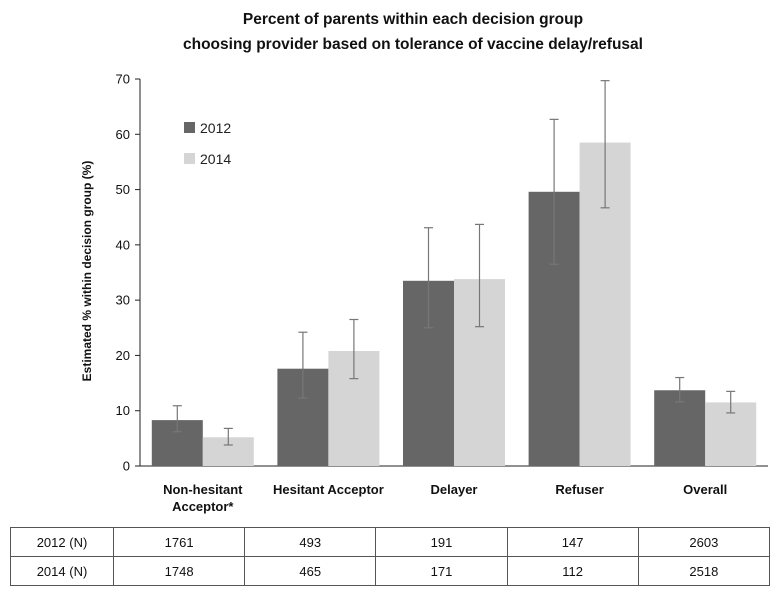 This screenshot has height=589, width=771. What do you see at coordinates (215, 159) in the screenshot?
I see `legend-label-2014: 2014` at bounding box center [215, 159].